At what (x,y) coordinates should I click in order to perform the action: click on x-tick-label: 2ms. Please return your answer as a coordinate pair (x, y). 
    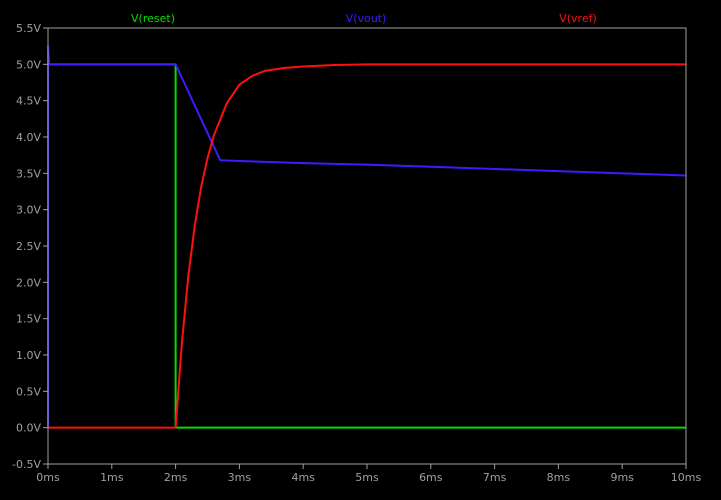
    Looking at the image, I should click on (176, 477).